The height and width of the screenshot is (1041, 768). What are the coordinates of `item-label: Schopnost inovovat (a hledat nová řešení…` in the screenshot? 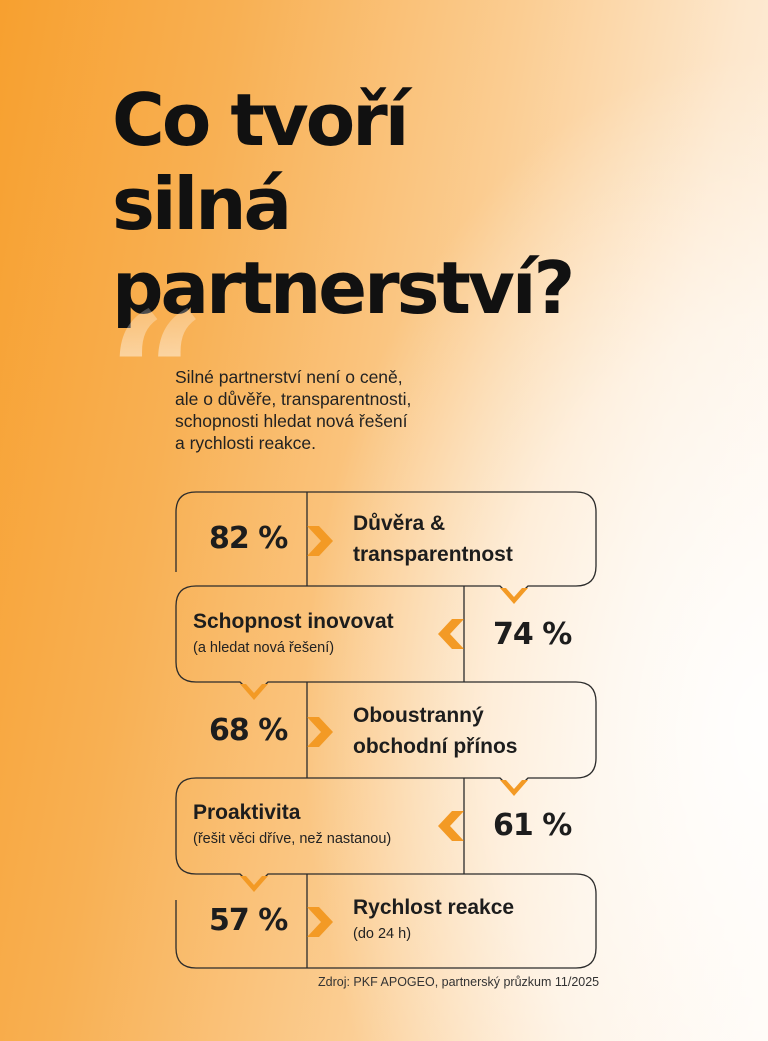 It's located at (293, 632).